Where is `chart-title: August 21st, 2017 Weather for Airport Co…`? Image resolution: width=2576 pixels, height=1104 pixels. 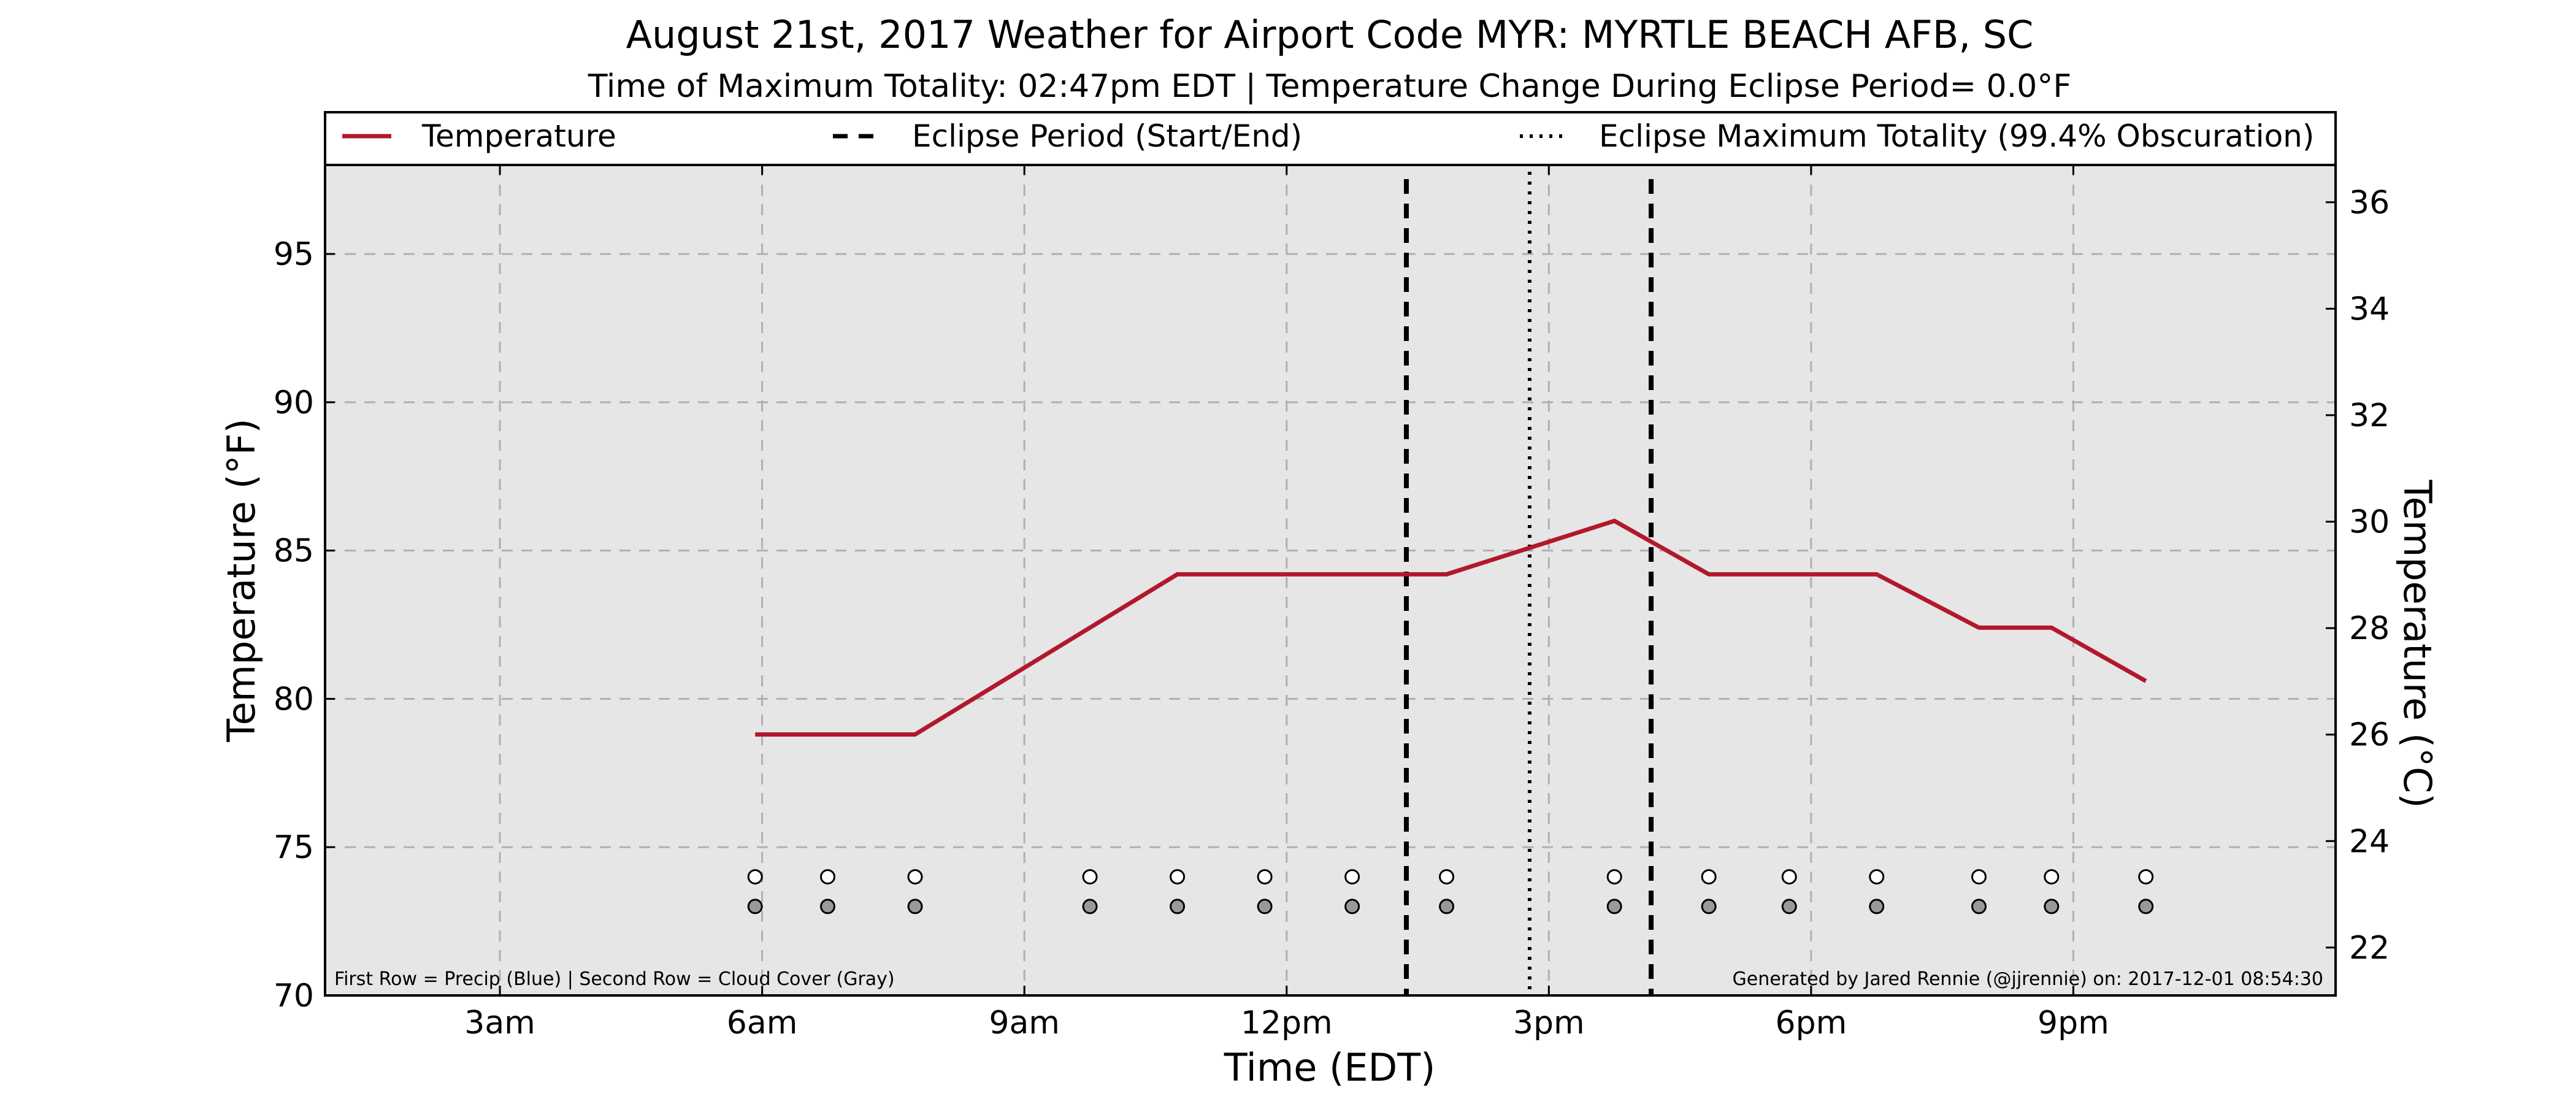 chart-title: August 21st, 2017 Weather for Airport Co… is located at coordinates (1330, 34).